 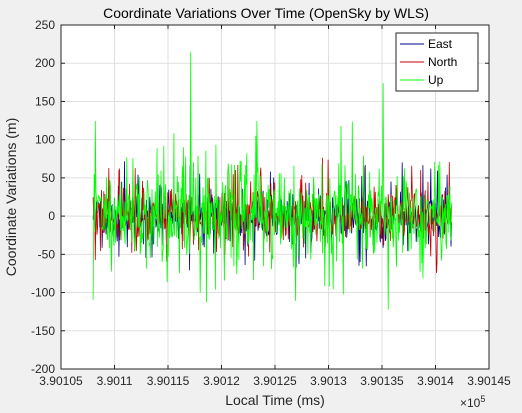 What do you see at coordinates (11, 197) in the screenshot?
I see `y-axis-label: Coordinate Variations (m)` at bounding box center [11, 197].